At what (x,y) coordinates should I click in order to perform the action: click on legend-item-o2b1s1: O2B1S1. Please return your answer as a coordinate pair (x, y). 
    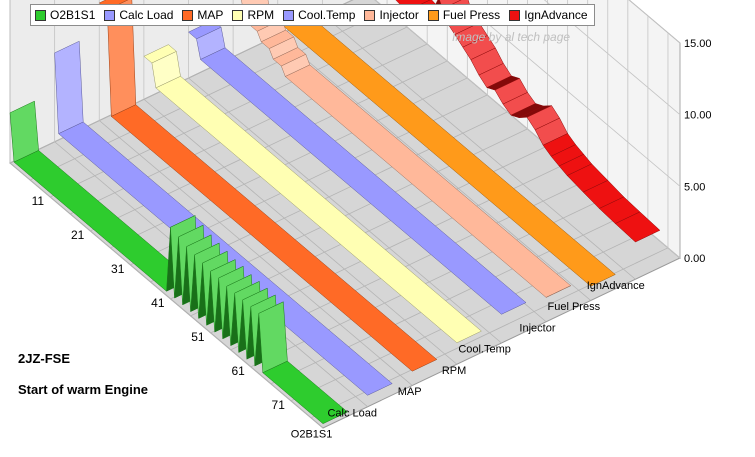
    Looking at the image, I should click on (65, 15).